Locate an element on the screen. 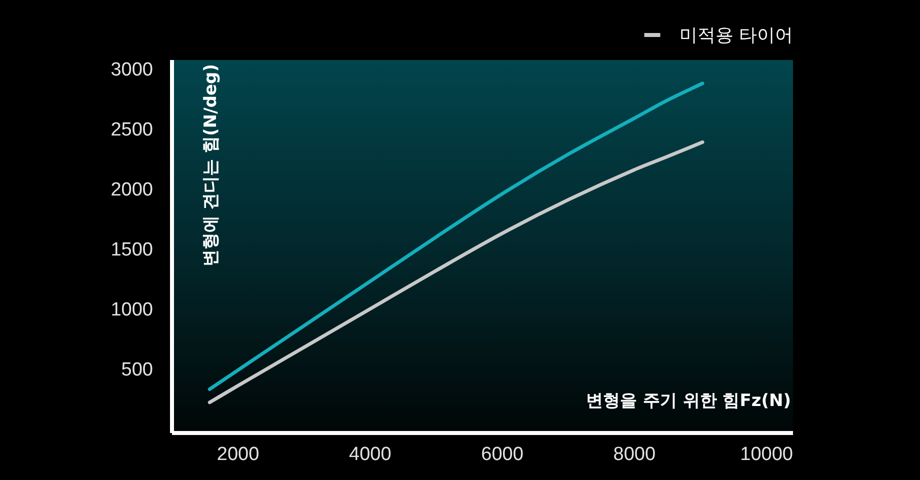 Image resolution: width=920 pixels, height=480 pixels. xlabel: 변형을 주기 위한 힘Fz(N) is located at coordinates (688, 401).